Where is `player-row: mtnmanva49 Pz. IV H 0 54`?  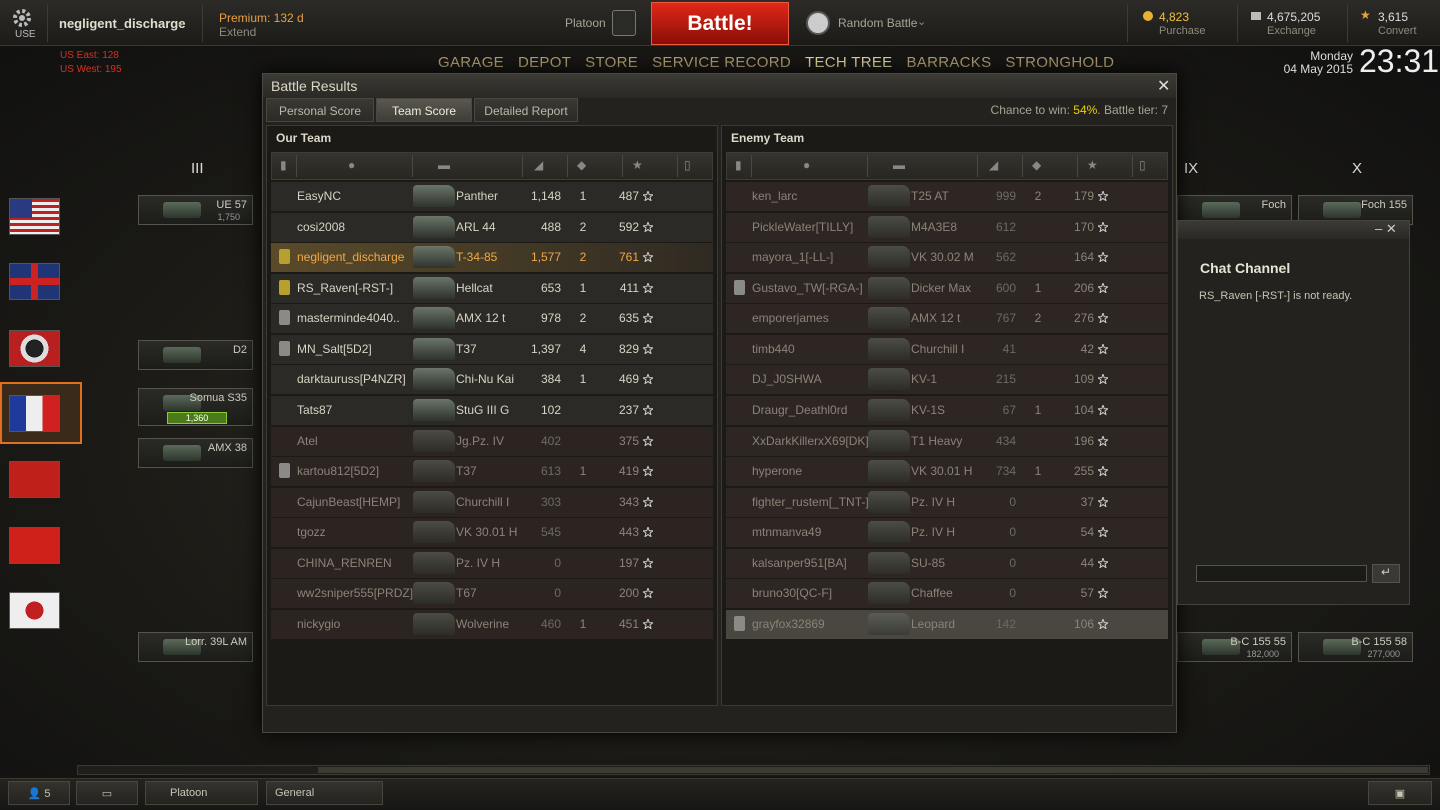 player-row: mtnmanva49 Pz. IV H 0 54 is located at coordinates (947, 533).